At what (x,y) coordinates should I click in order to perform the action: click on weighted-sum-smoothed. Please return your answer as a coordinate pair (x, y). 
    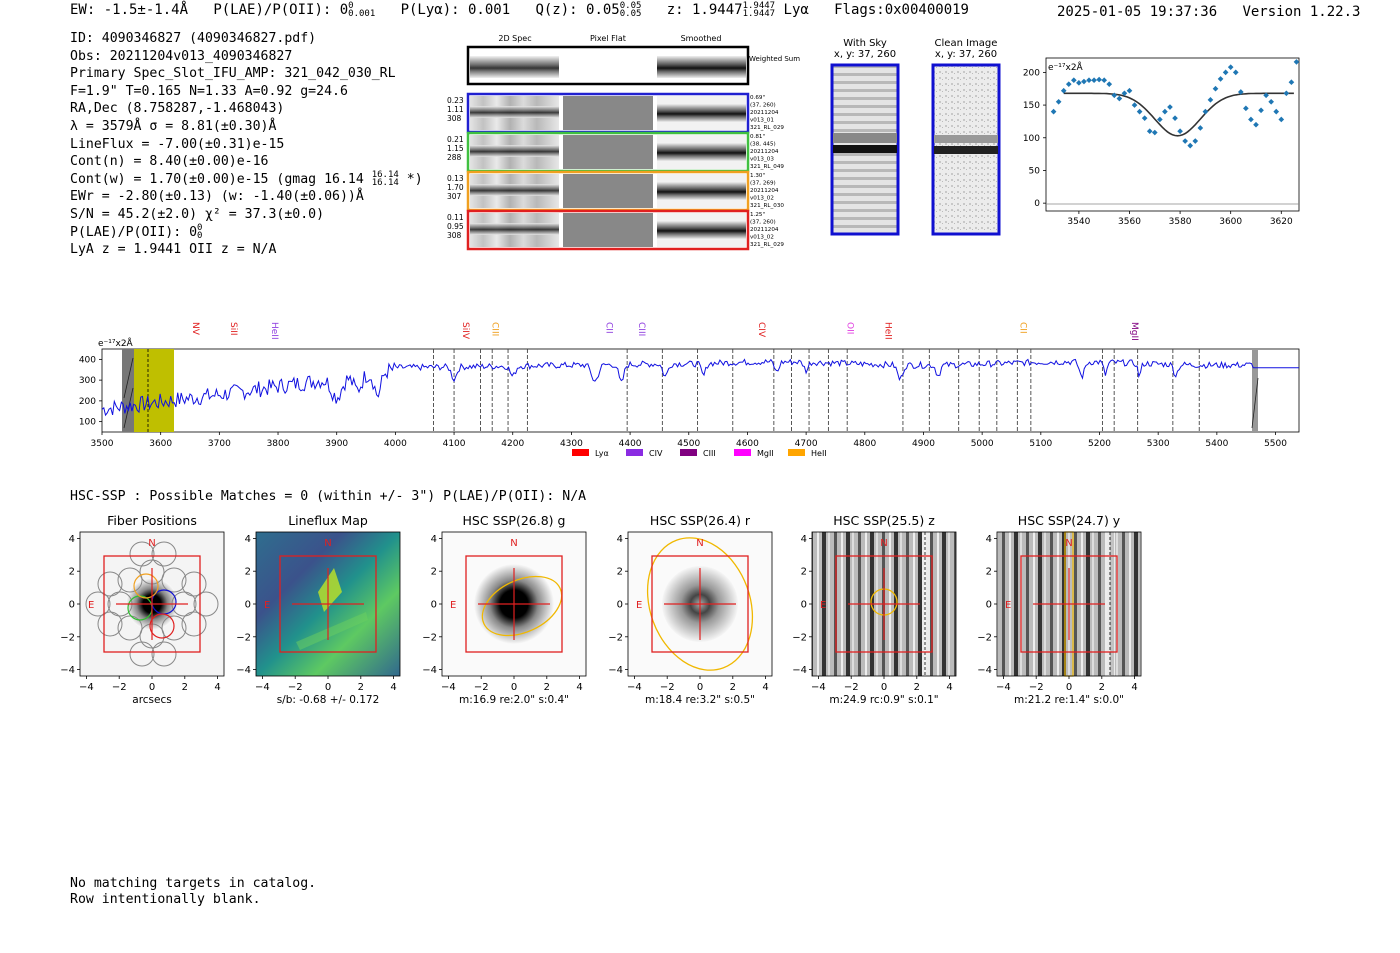
    Looking at the image, I should click on (701, 67).